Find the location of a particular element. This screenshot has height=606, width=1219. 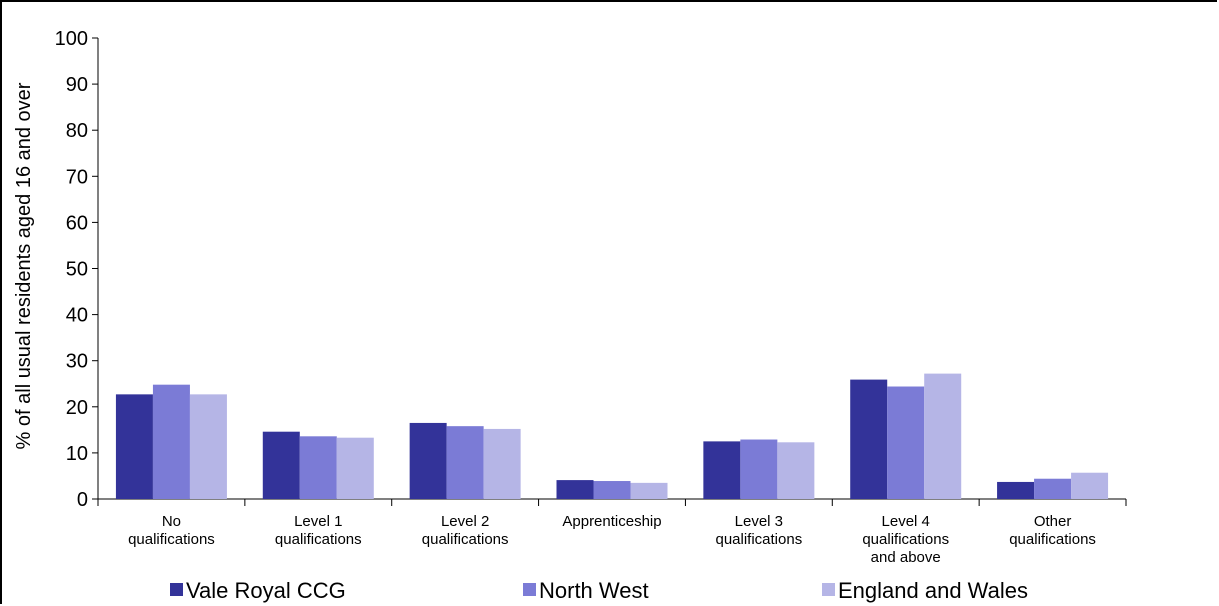

y-tick-label: 100 is located at coordinates (71, 39).